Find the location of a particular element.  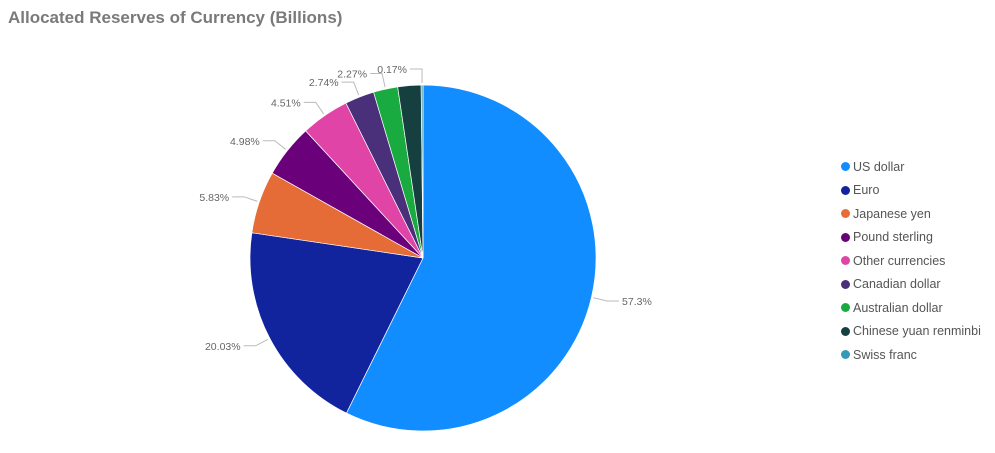

legend-label: Japanese yen is located at coordinates (892, 213).